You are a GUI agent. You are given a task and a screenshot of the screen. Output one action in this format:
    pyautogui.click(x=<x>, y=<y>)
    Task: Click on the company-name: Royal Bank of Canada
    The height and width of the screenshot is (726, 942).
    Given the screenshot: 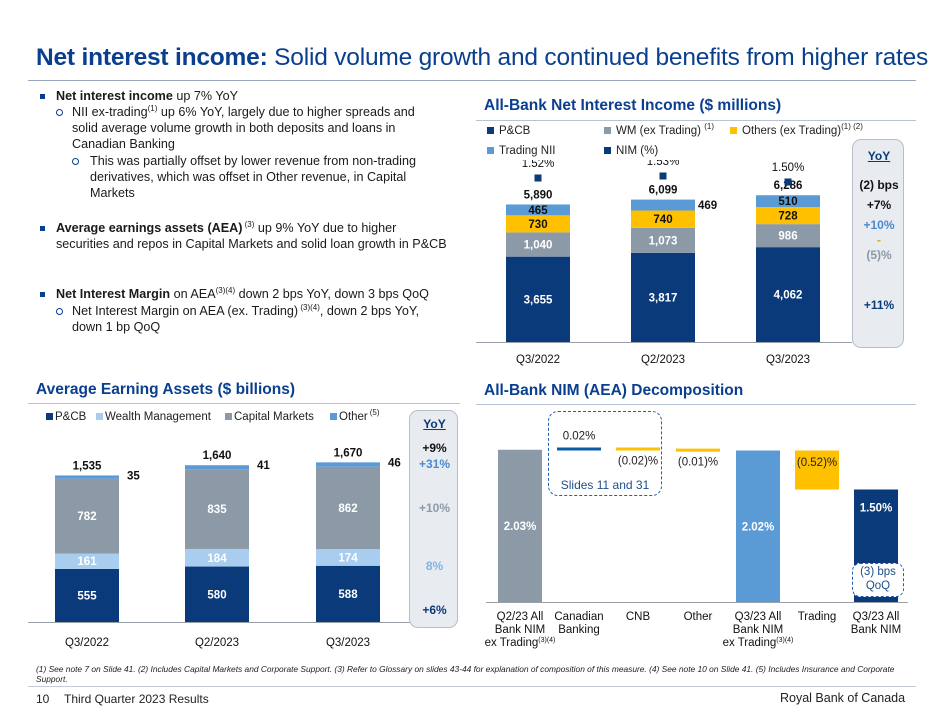 What is the action you would take?
    pyautogui.click(x=843, y=698)
    